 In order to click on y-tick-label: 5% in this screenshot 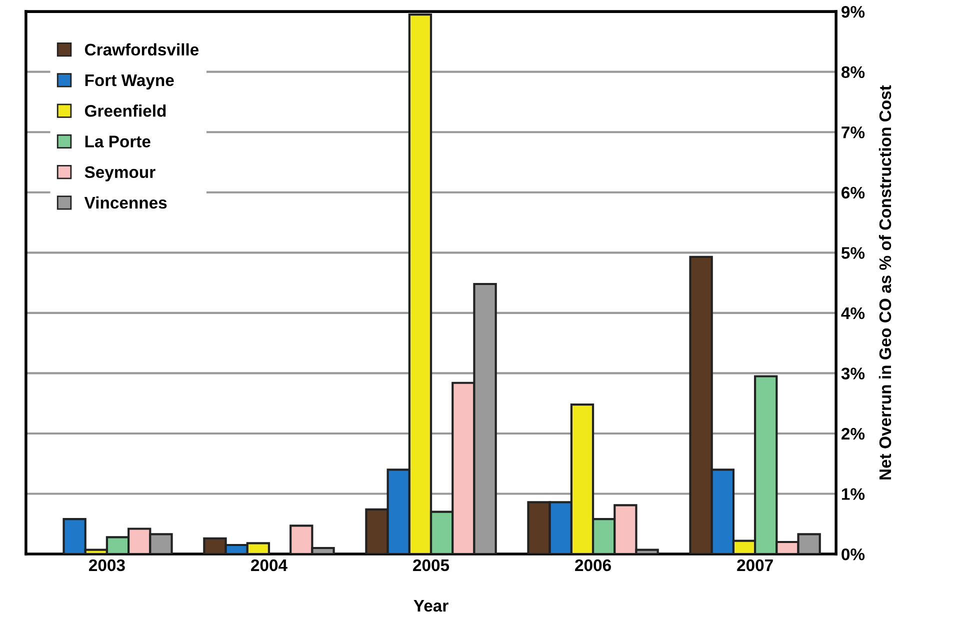, I will do `click(853, 253)`.